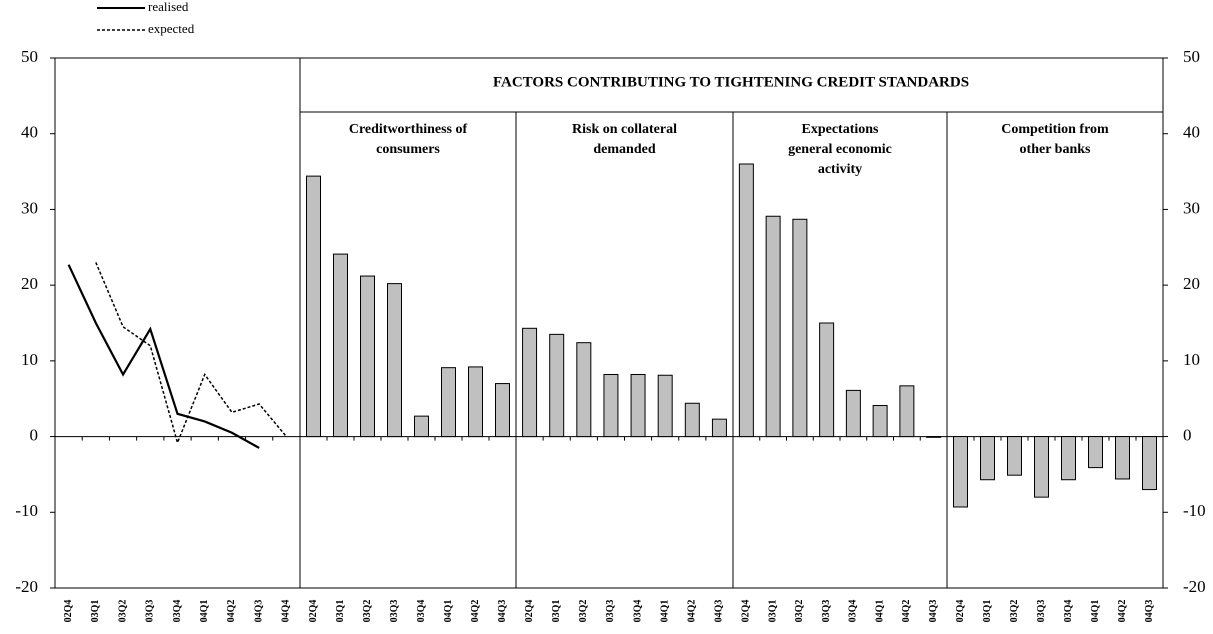 This screenshot has width=1213, height=634. Describe the element at coordinates (34, 434) in the screenshot. I see `y-tick-label: 0` at that location.